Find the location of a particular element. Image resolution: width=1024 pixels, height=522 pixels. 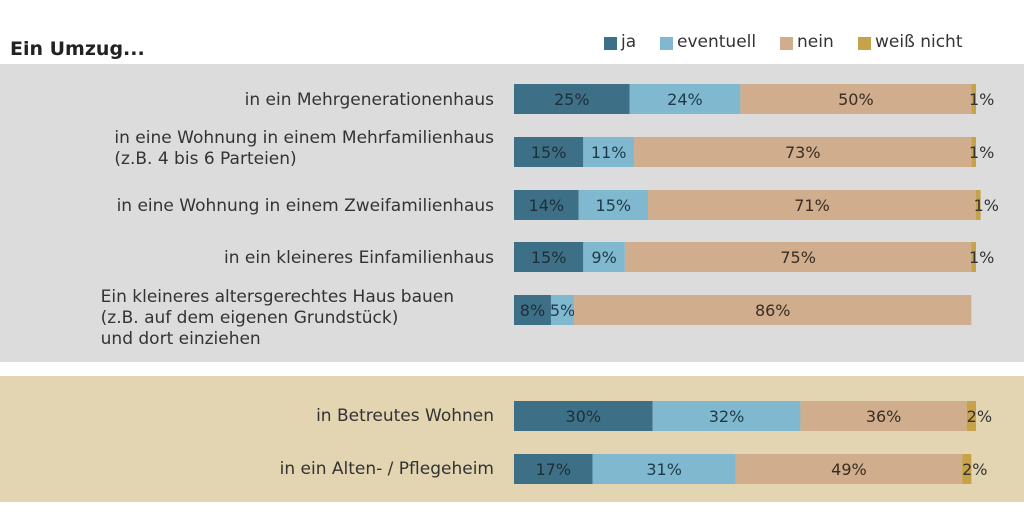

data-label: 14% is located at coordinates (547, 205).